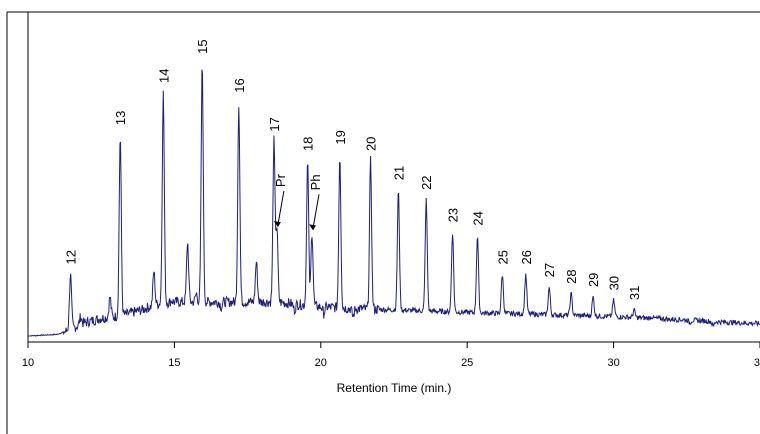 Image resolution: width=760 pixels, height=434 pixels. I want to click on peak-label: 31, so click(634, 293).